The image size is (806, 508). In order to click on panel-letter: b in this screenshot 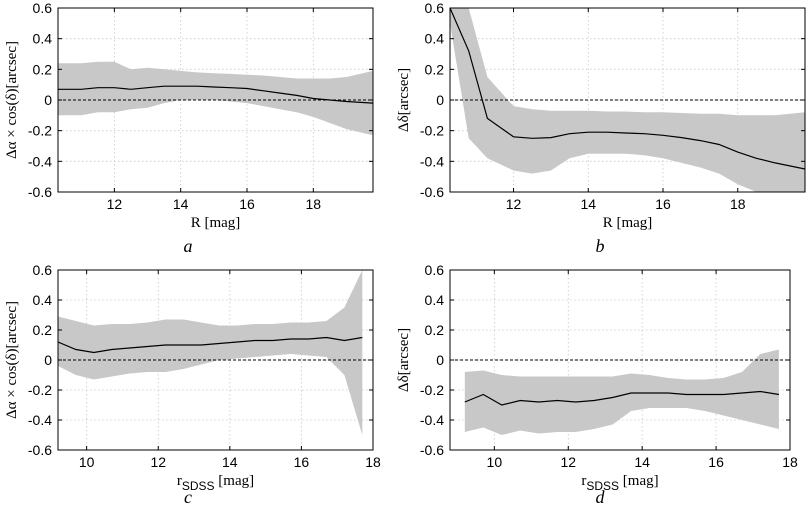, I will do `click(600, 246)`.